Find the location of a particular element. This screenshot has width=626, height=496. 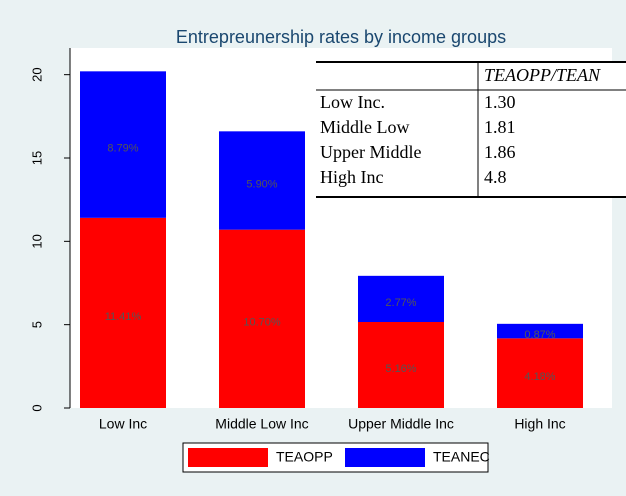

y-tick-label: 0 is located at coordinates (36, 407).